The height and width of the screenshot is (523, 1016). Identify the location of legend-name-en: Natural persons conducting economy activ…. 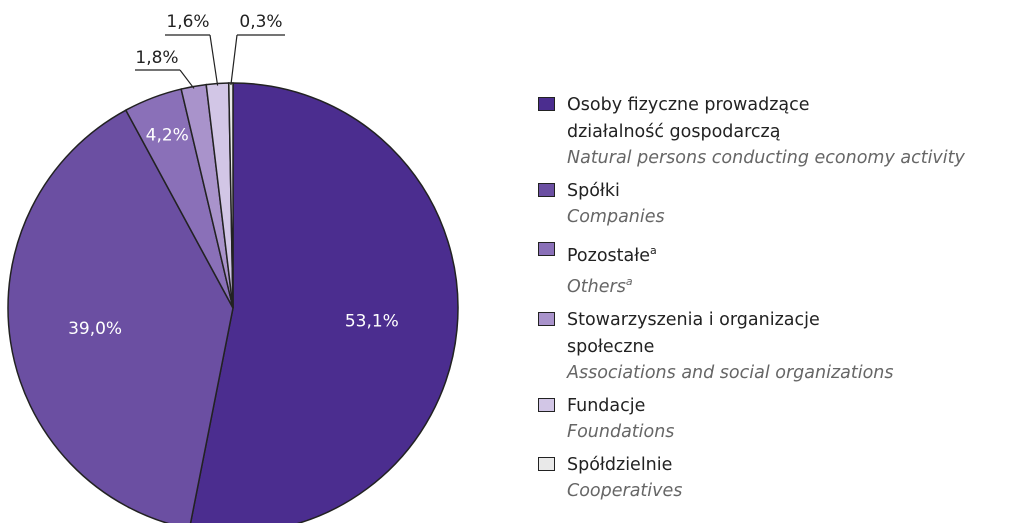
(766, 158).